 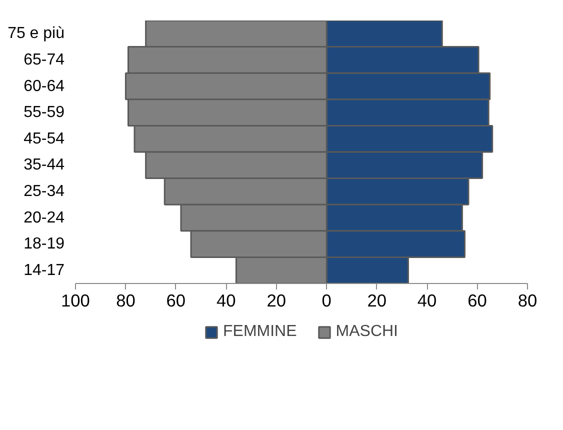 I want to click on x-tick-label: 100, so click(x=75, y=300).